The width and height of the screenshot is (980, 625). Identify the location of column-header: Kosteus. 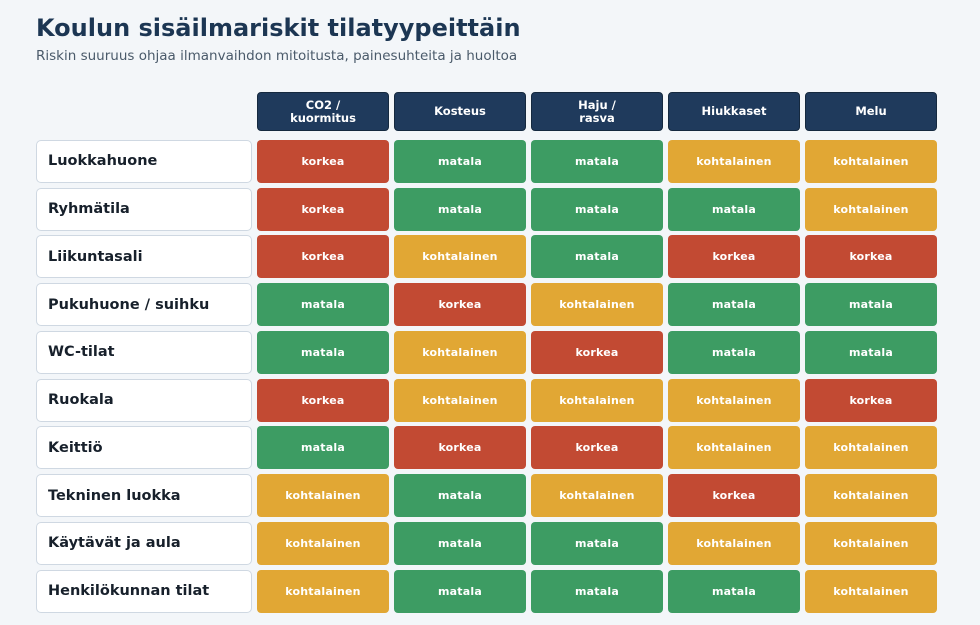
(460, 111).